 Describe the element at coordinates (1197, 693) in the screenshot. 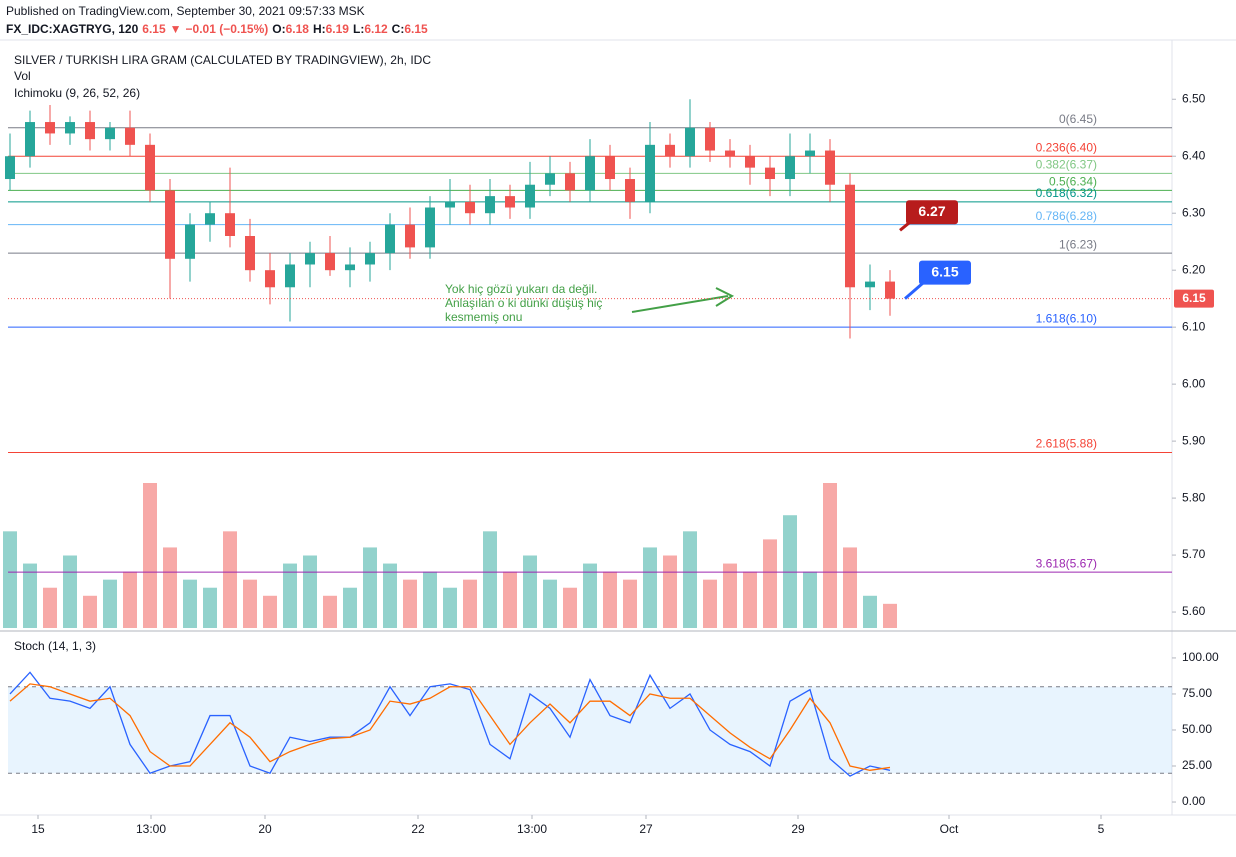

I see `y-tick-label: 75.00` at that location.